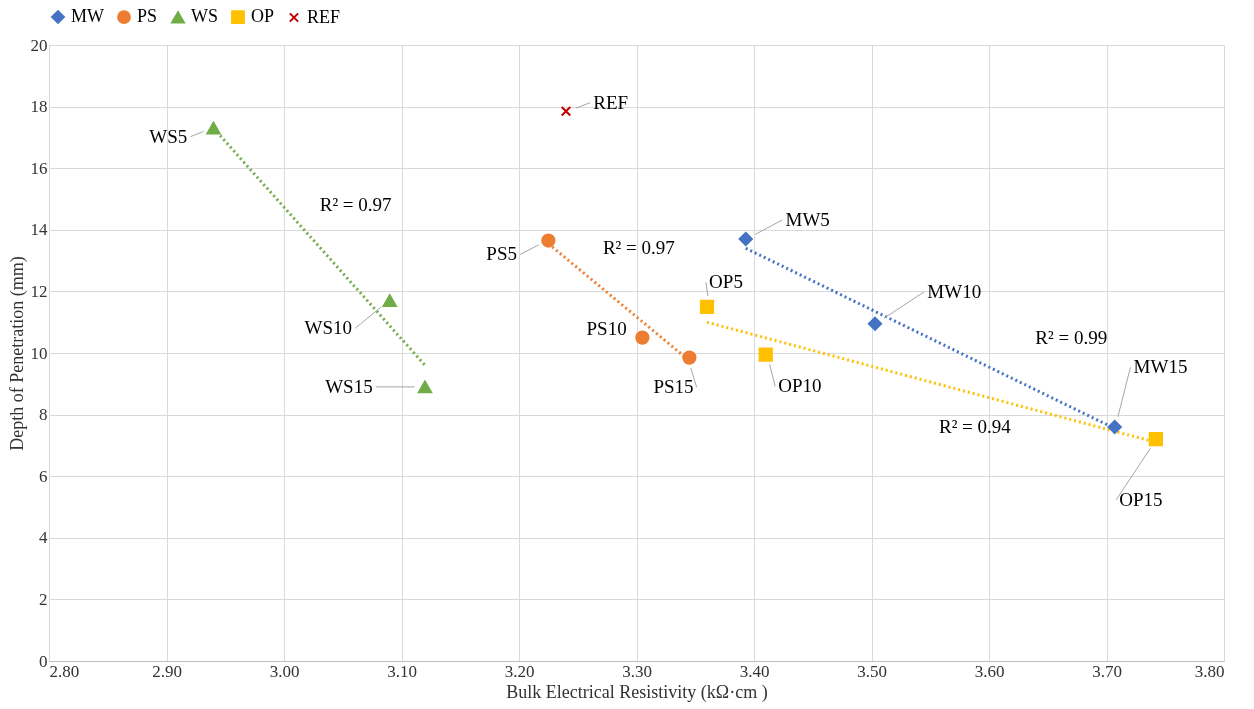 The height and width of the screenshot is (709, 1254). I want to click on x-tick-label: 2.90, so click(167, 671).